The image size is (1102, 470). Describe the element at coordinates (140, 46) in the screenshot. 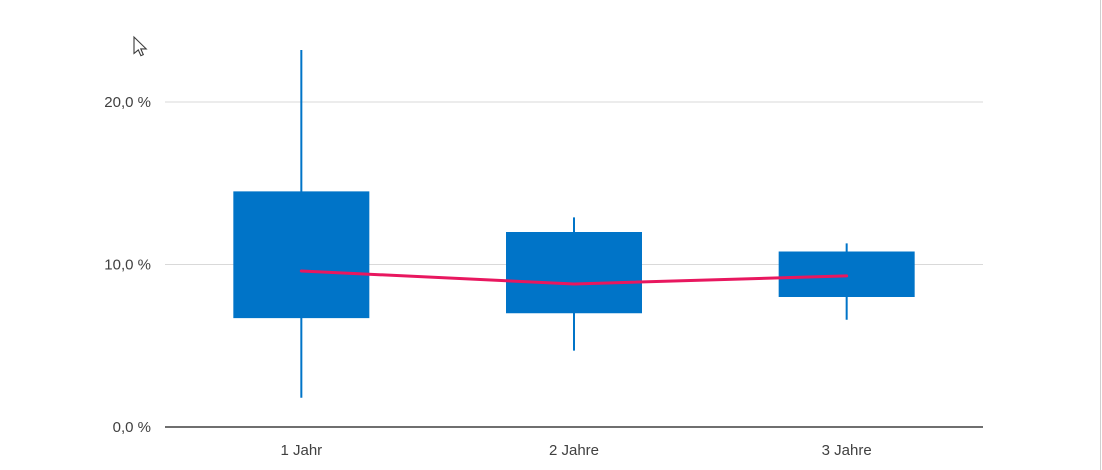

I see `mouse-arrow-cursor` at that location.